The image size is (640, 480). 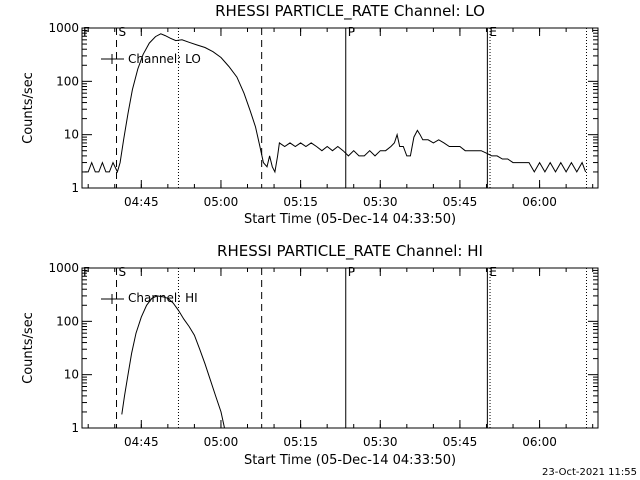 What do you see at coordinates (589, 472) in the screenshot?
I see `timestamp: 23-Oct-2021 11:55` at bounding box center [589, 472].